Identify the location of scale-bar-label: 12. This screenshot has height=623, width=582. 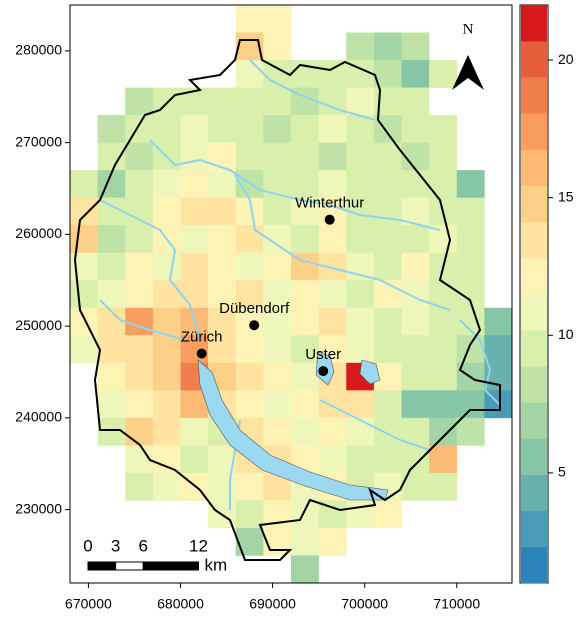
(198, 545).